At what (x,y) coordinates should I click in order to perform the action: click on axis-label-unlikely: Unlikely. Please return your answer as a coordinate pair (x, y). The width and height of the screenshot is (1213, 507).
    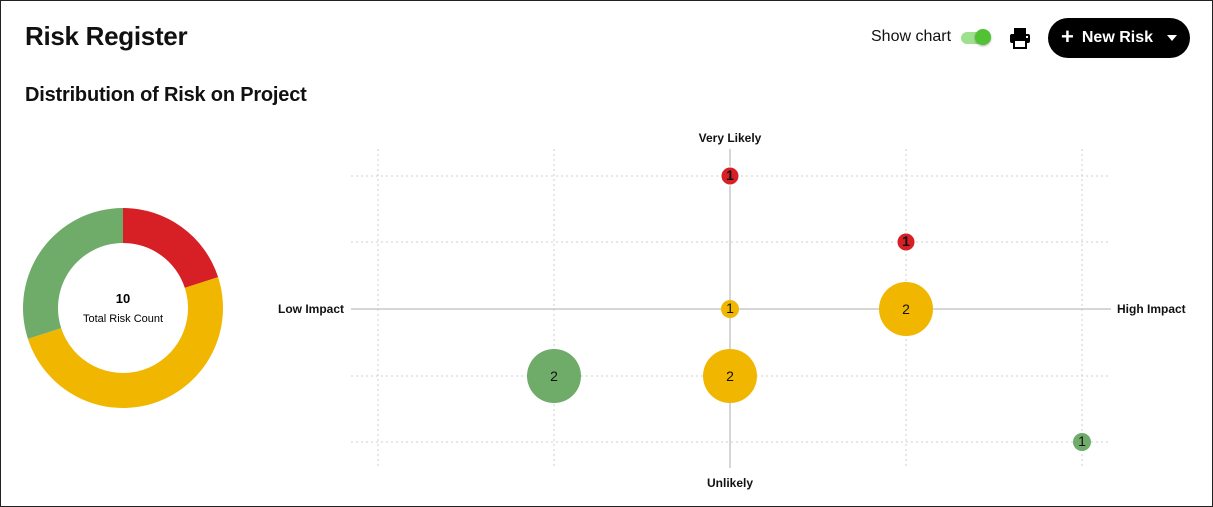
    Looking at the image, I should click on (730, 483).